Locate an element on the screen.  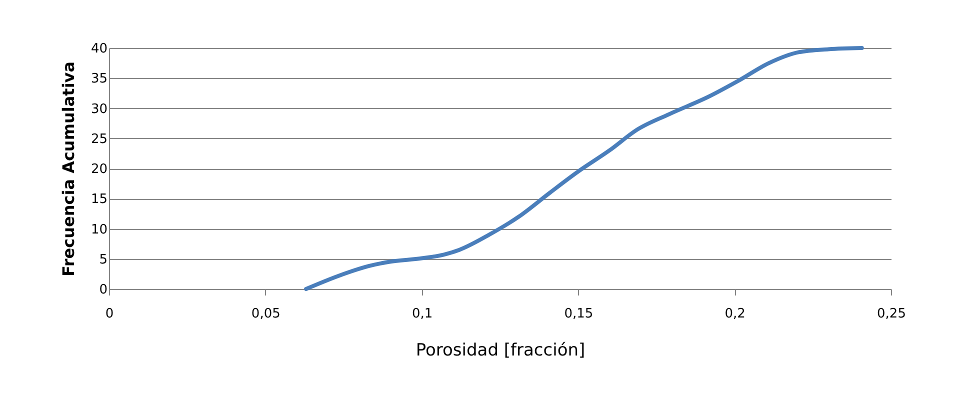
y-tick-label: 10 is located at coordinates (99, 230).